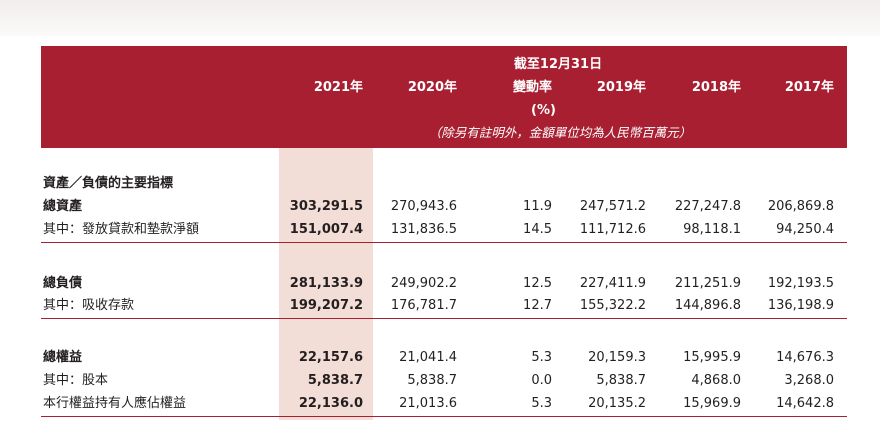 This screenshot has width=880, height=425. Describe the element at coordinates (338, 87) in the screenshot. I see `column-header-2021: 2021年` at that location.